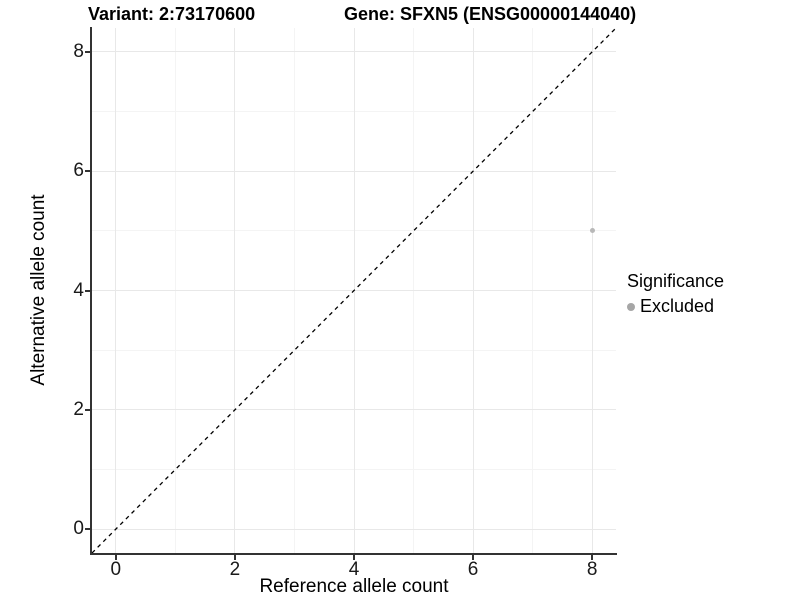 Image resolution: width=800 pixels, height=600 pixels. Describe the element at coordinates (78, 290) in the screenshot. I see `y-axis-tick-label: 4` at that location.